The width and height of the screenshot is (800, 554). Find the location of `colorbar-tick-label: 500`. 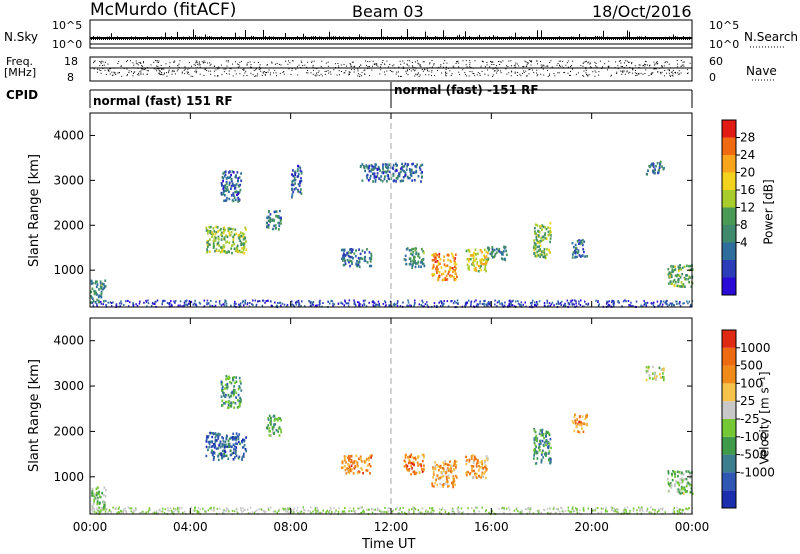

colorbar-tick-label: 500 is located at coordinates (751, 366).